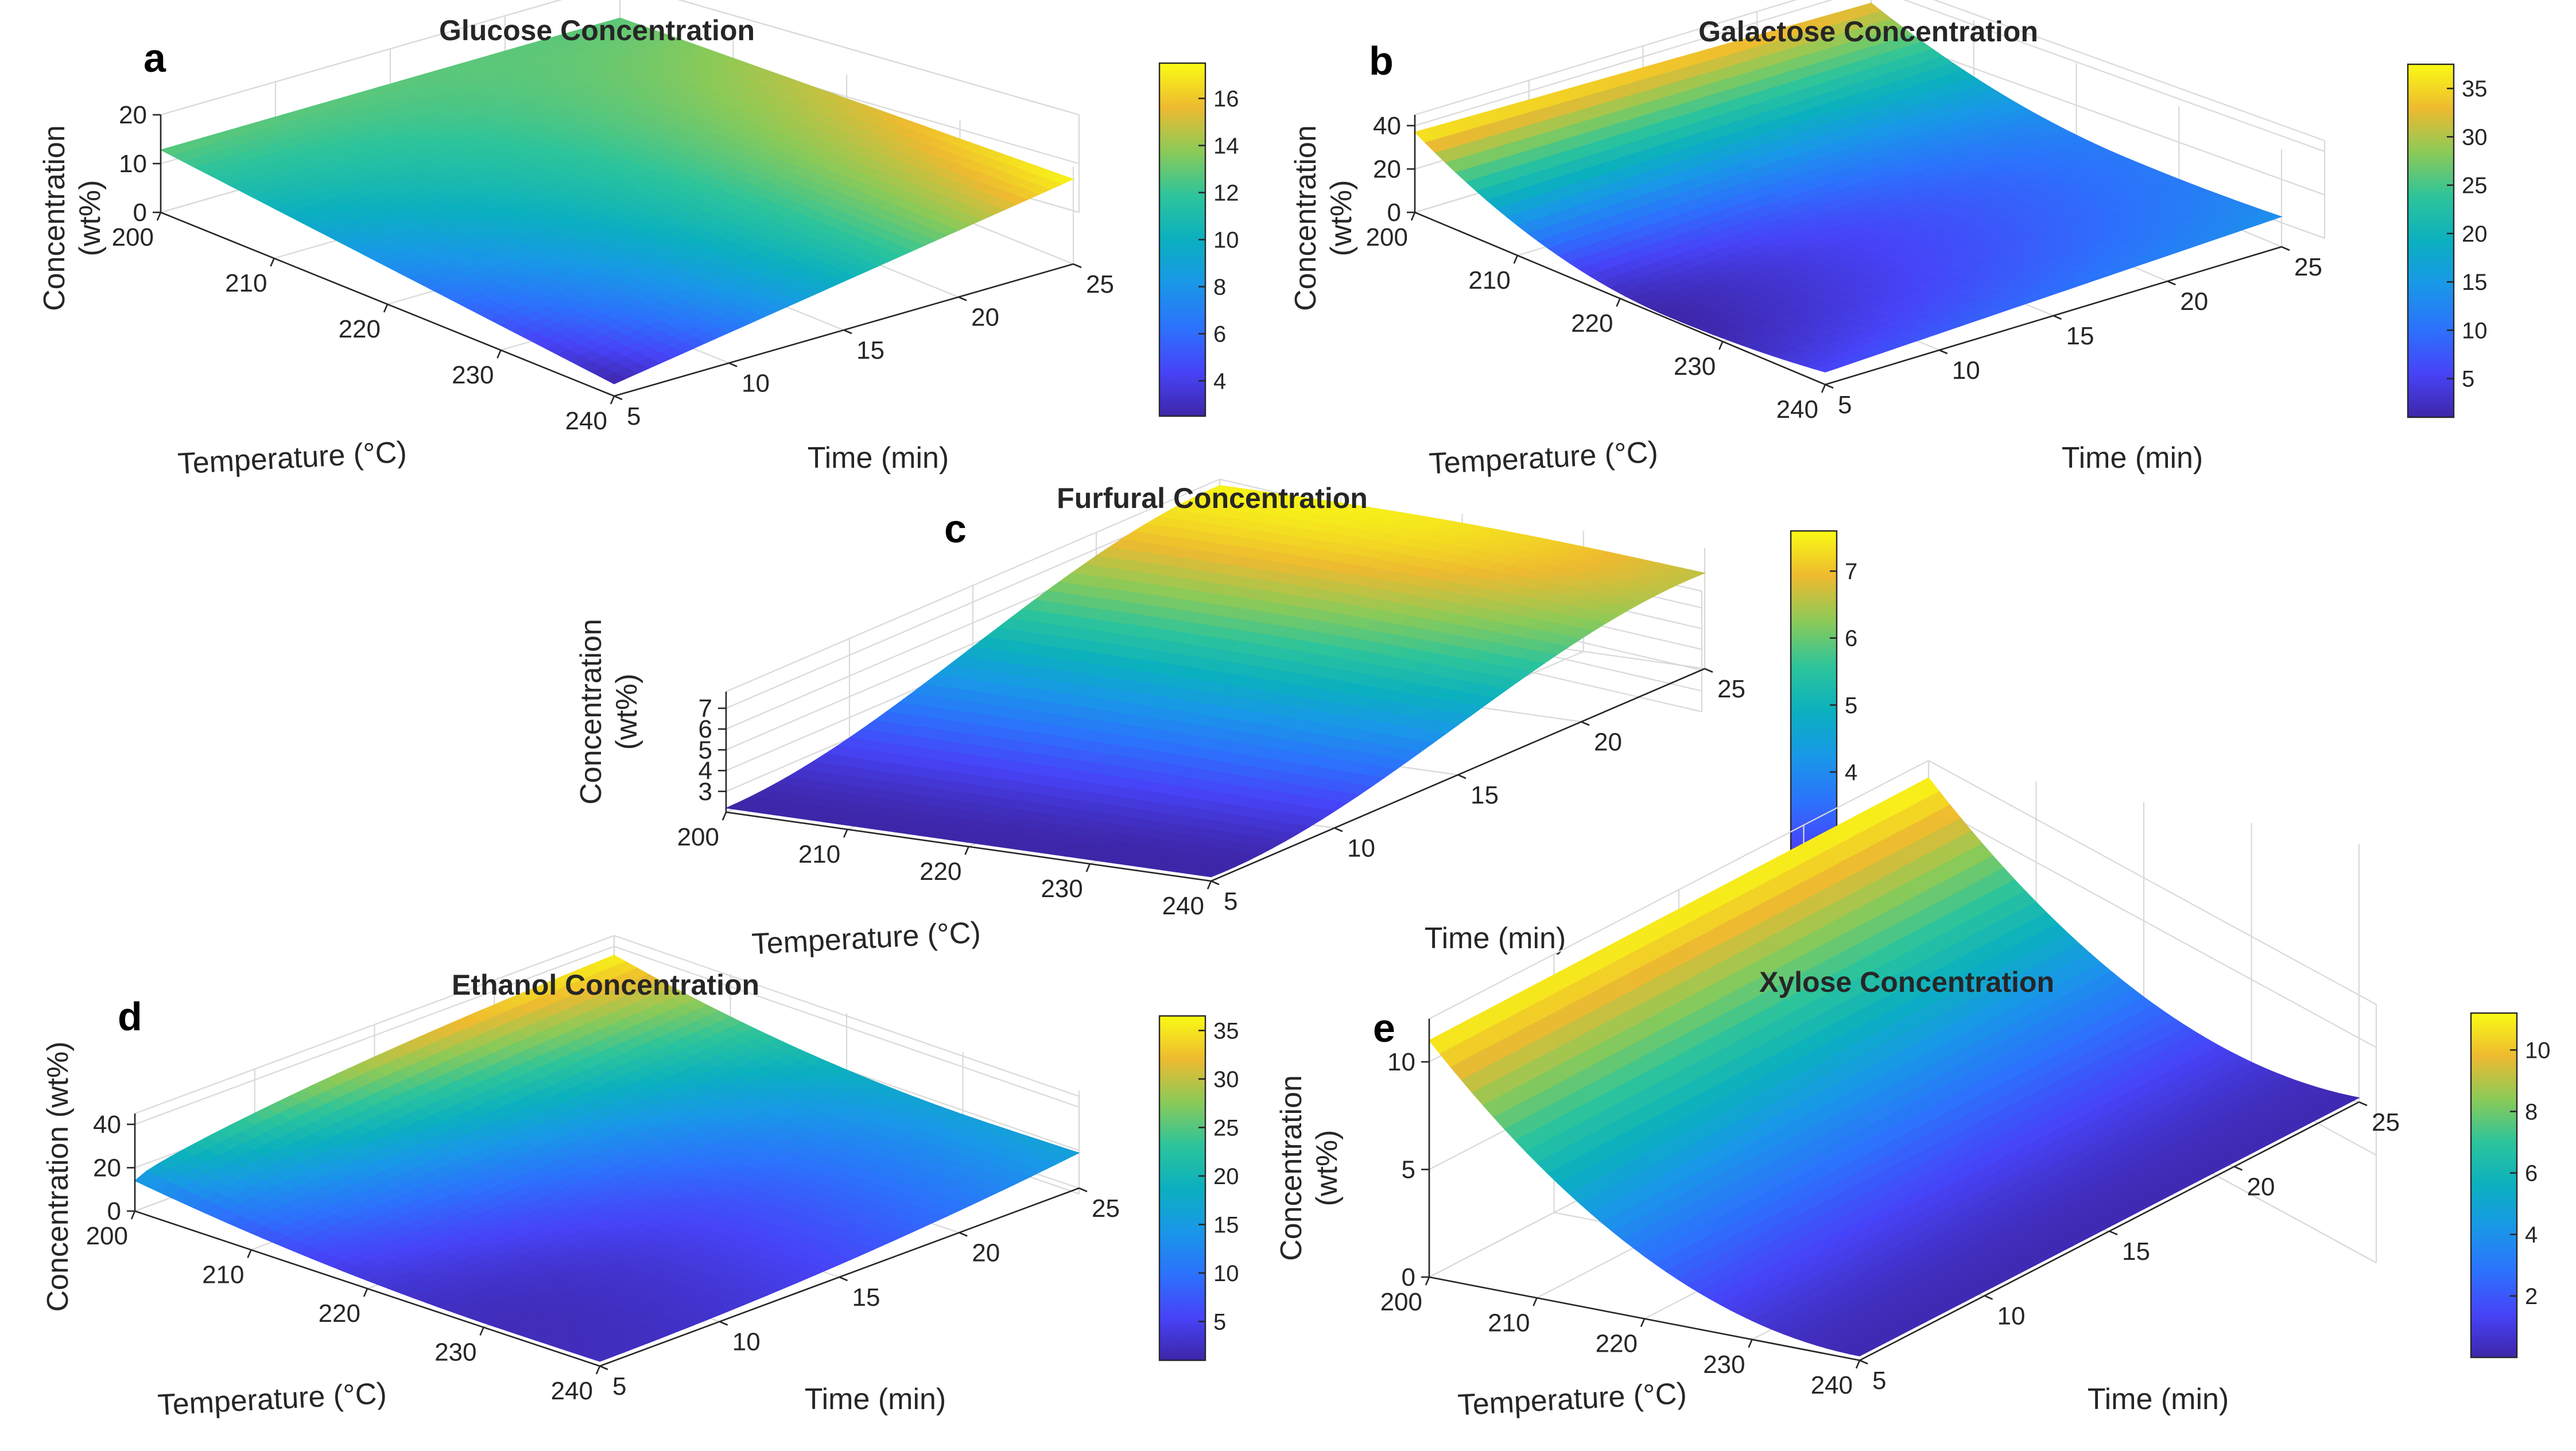 This screenshot has height=1451, width=2576. I want to click on colorbar: 5 10 15 20 25 30 35, so click(2447, 240).